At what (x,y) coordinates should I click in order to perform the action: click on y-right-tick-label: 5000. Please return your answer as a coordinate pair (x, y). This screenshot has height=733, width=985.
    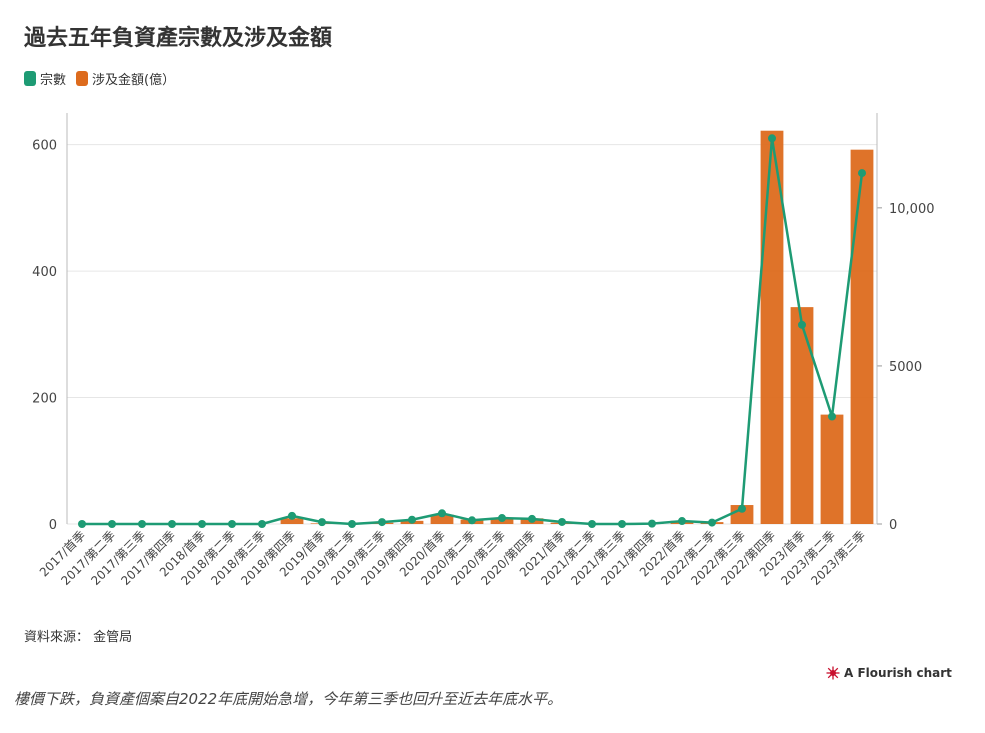
    Looking at the image, I should click on (905, 367).